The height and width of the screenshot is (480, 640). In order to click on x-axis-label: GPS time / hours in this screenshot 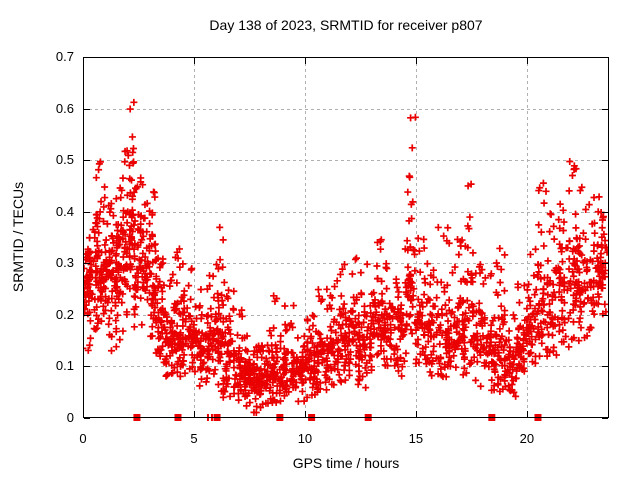, I will do `click(346, 463)`.